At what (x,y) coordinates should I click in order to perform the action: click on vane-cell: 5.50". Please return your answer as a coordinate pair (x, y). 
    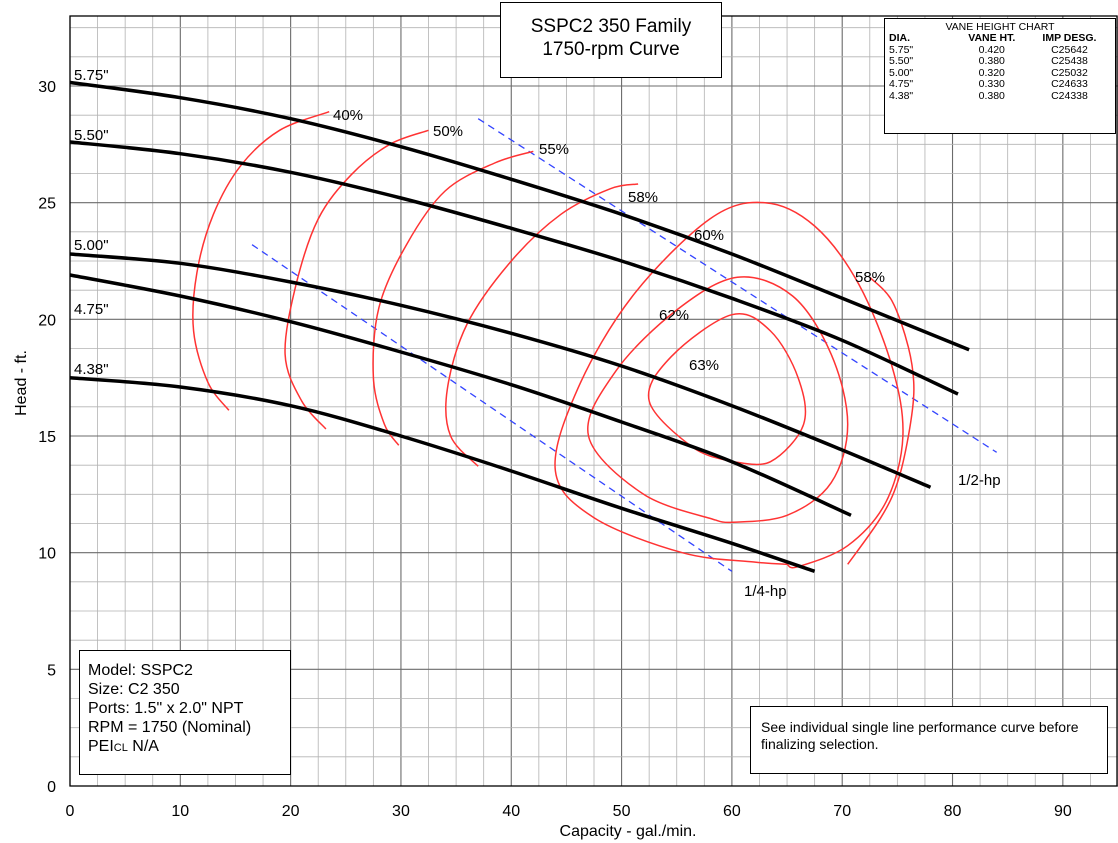
    Looking at the image, I should click on (901, 61).